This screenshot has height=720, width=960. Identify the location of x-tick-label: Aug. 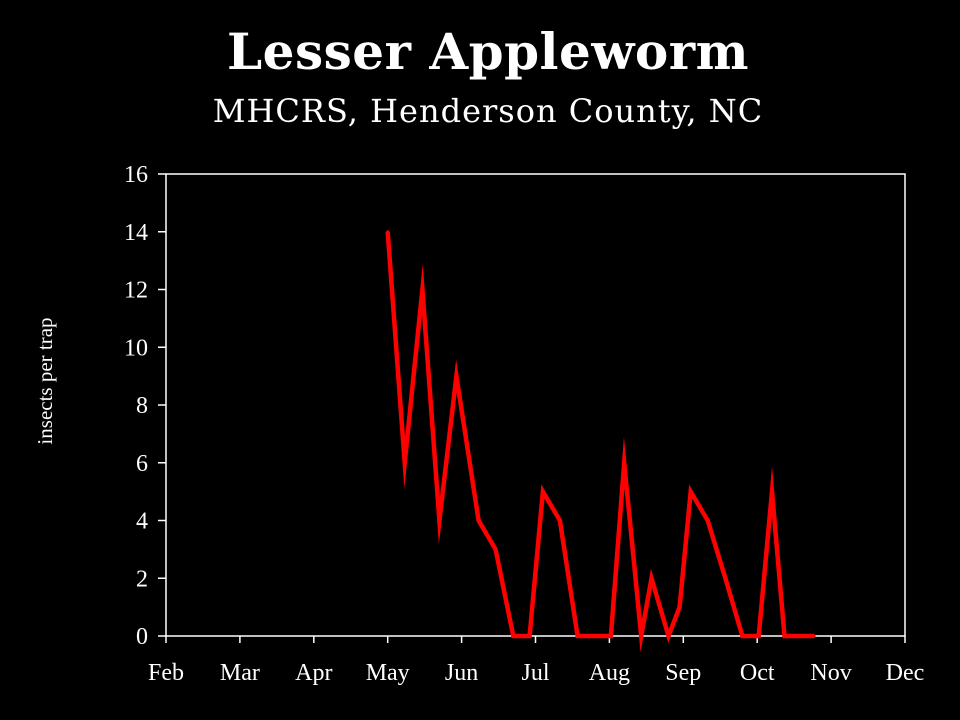
(609, 673).